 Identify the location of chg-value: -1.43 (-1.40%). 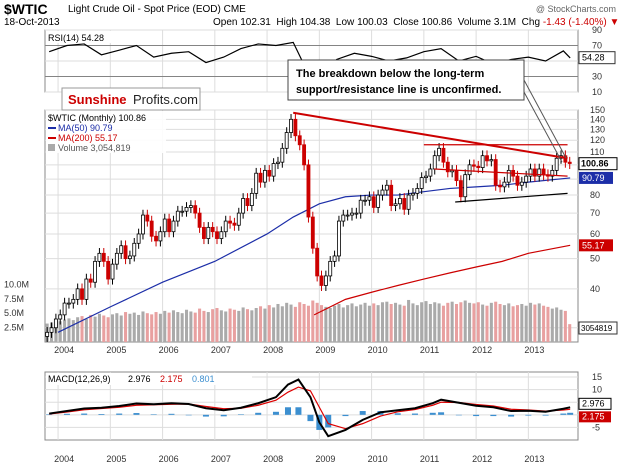
(574, 22).